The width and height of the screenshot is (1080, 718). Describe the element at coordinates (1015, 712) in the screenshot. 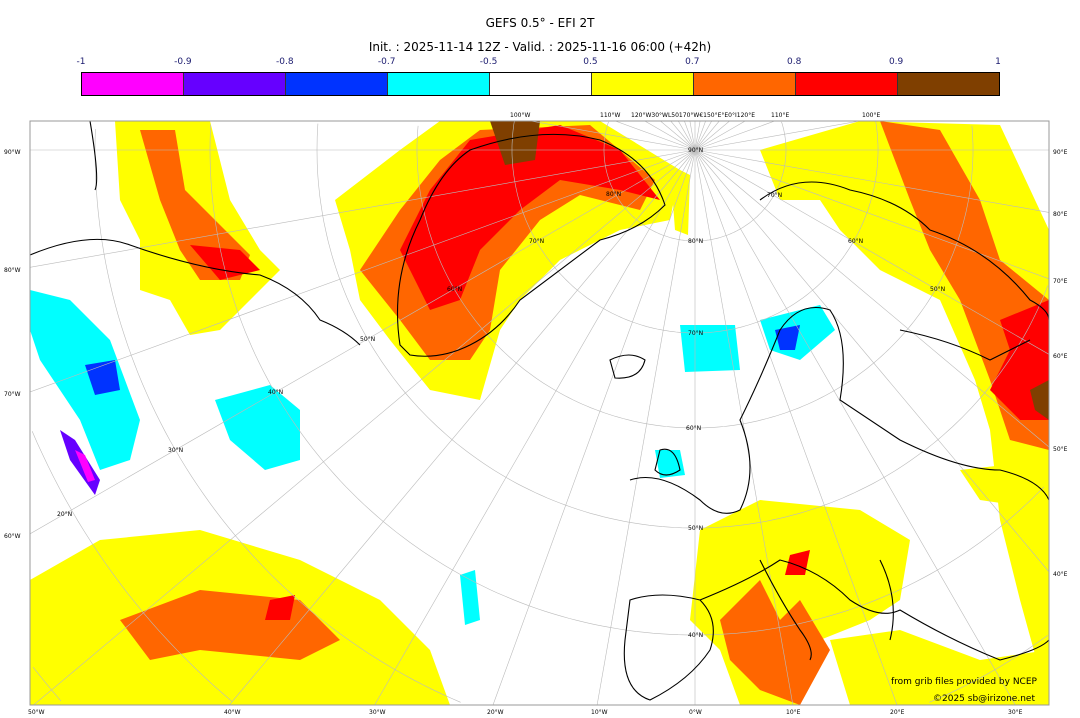

I see `axis-label-bottom: 30°E` at that location.